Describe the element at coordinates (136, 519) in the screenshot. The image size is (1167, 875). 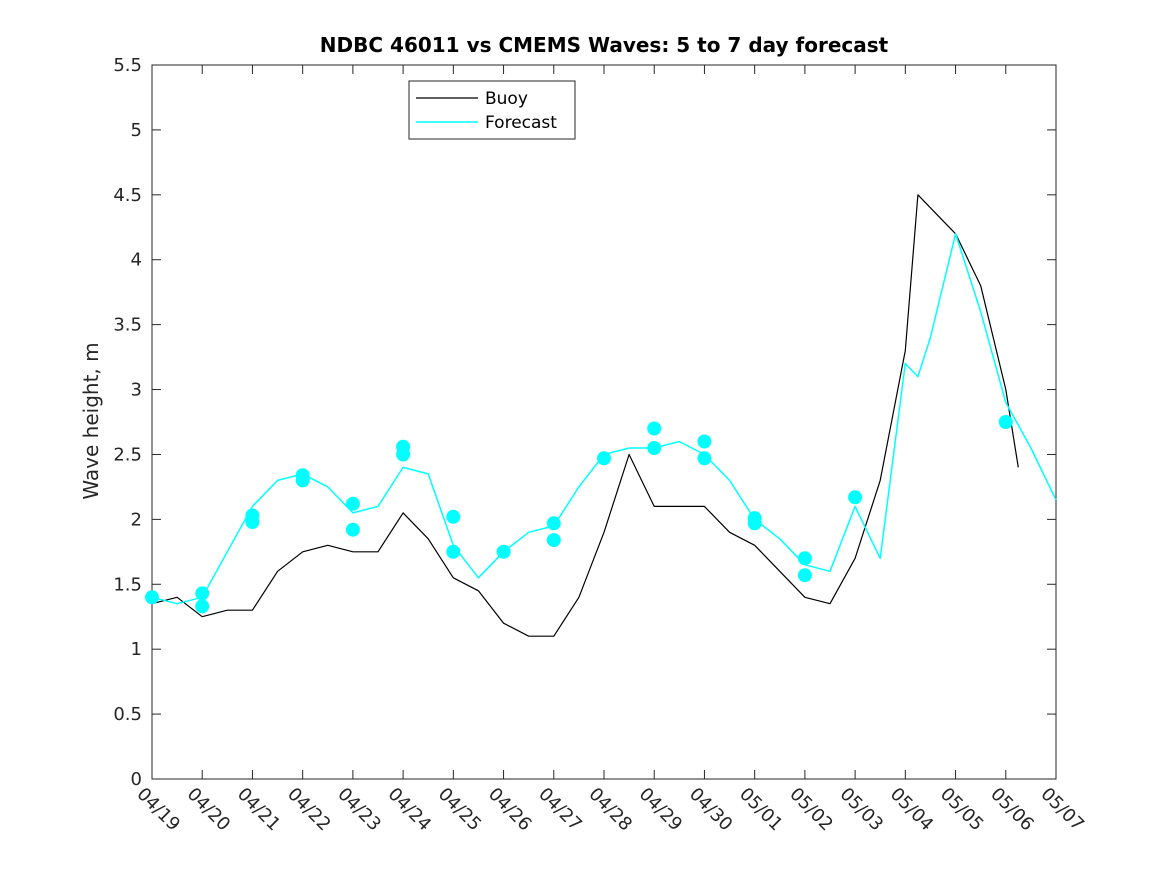
I see `y-tick-label: 2` at that location.